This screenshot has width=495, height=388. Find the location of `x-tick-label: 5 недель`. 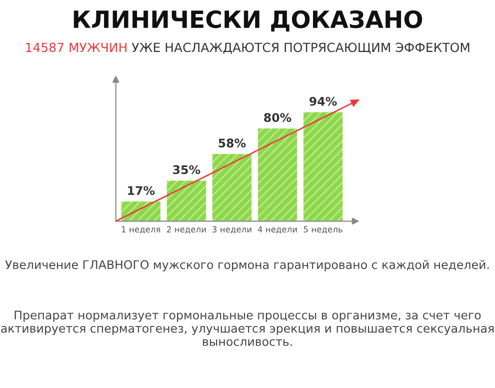

x-tick-label: 5 недель is located at coordinates (323, 230).